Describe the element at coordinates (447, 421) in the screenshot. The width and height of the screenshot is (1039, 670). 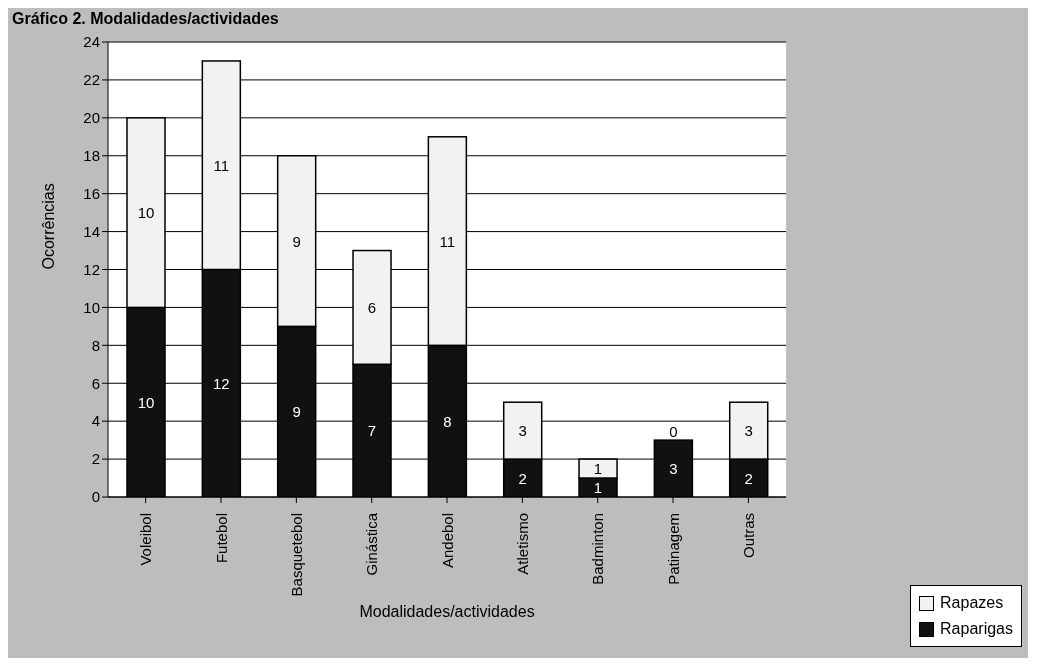
I see `data-label: 8` at that location.